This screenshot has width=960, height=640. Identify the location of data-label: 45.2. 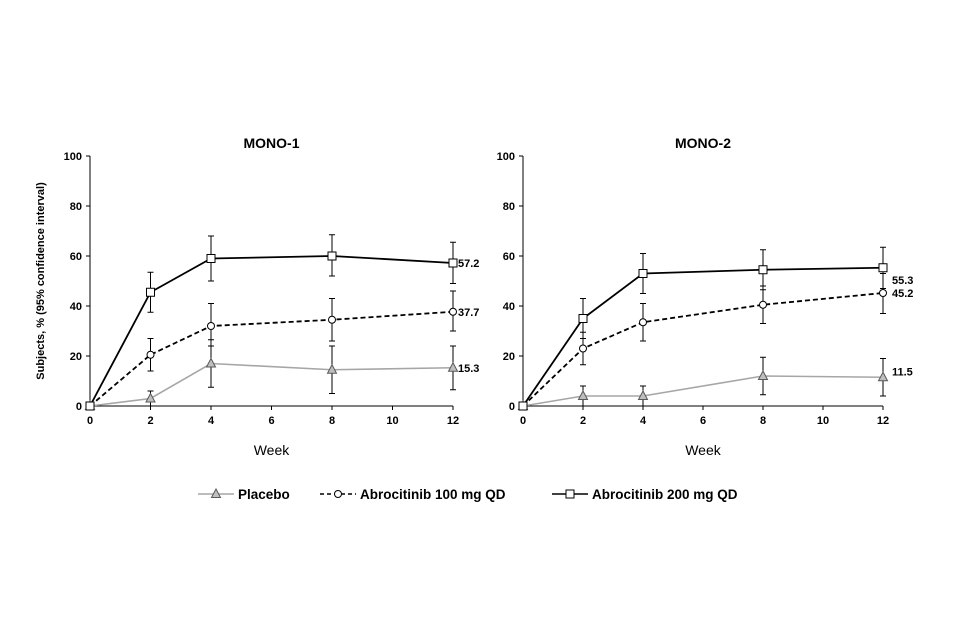
(902, 294).